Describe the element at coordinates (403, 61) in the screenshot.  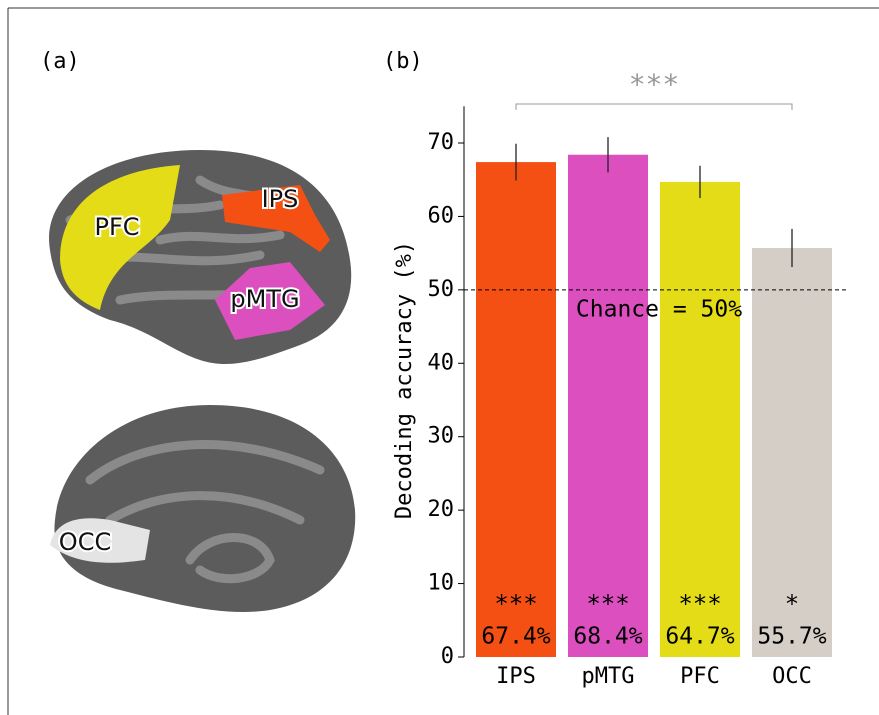
I see `panel-label: (b)` at that location.